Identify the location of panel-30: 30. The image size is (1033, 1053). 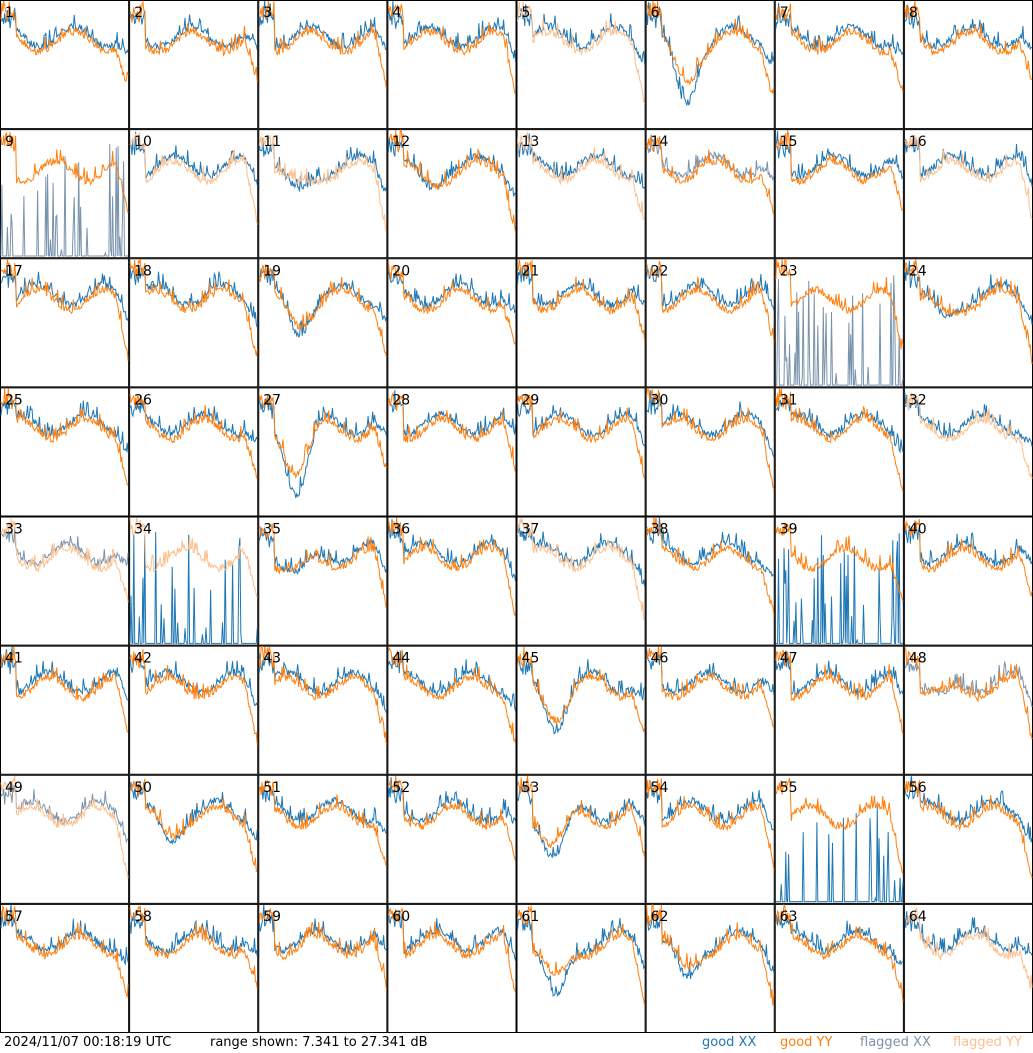
(710, 452).